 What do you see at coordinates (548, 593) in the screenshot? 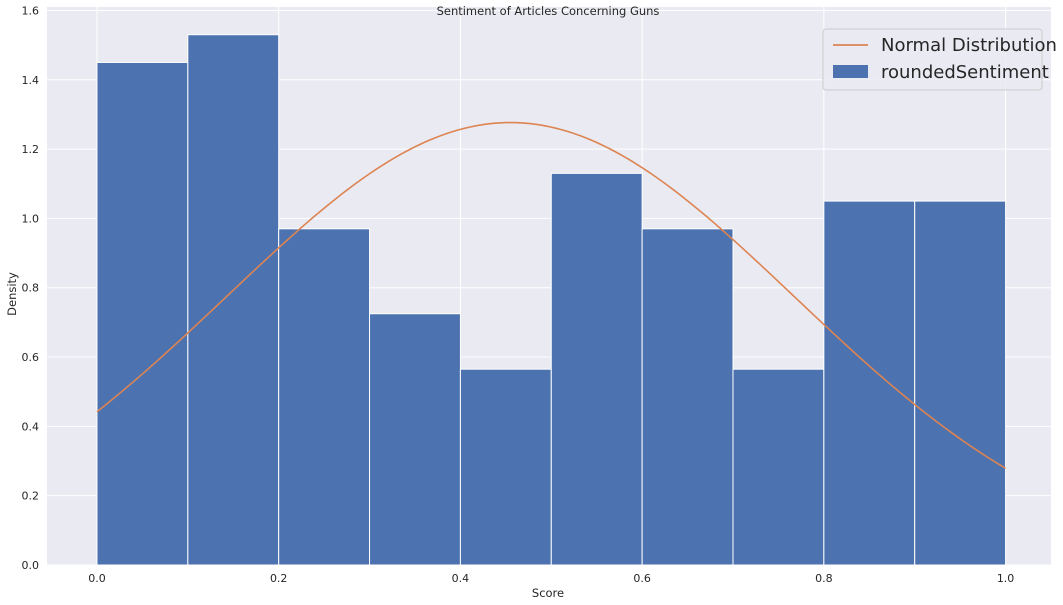
I see `x-axis-label: Score` at bounding box center [548, 593].